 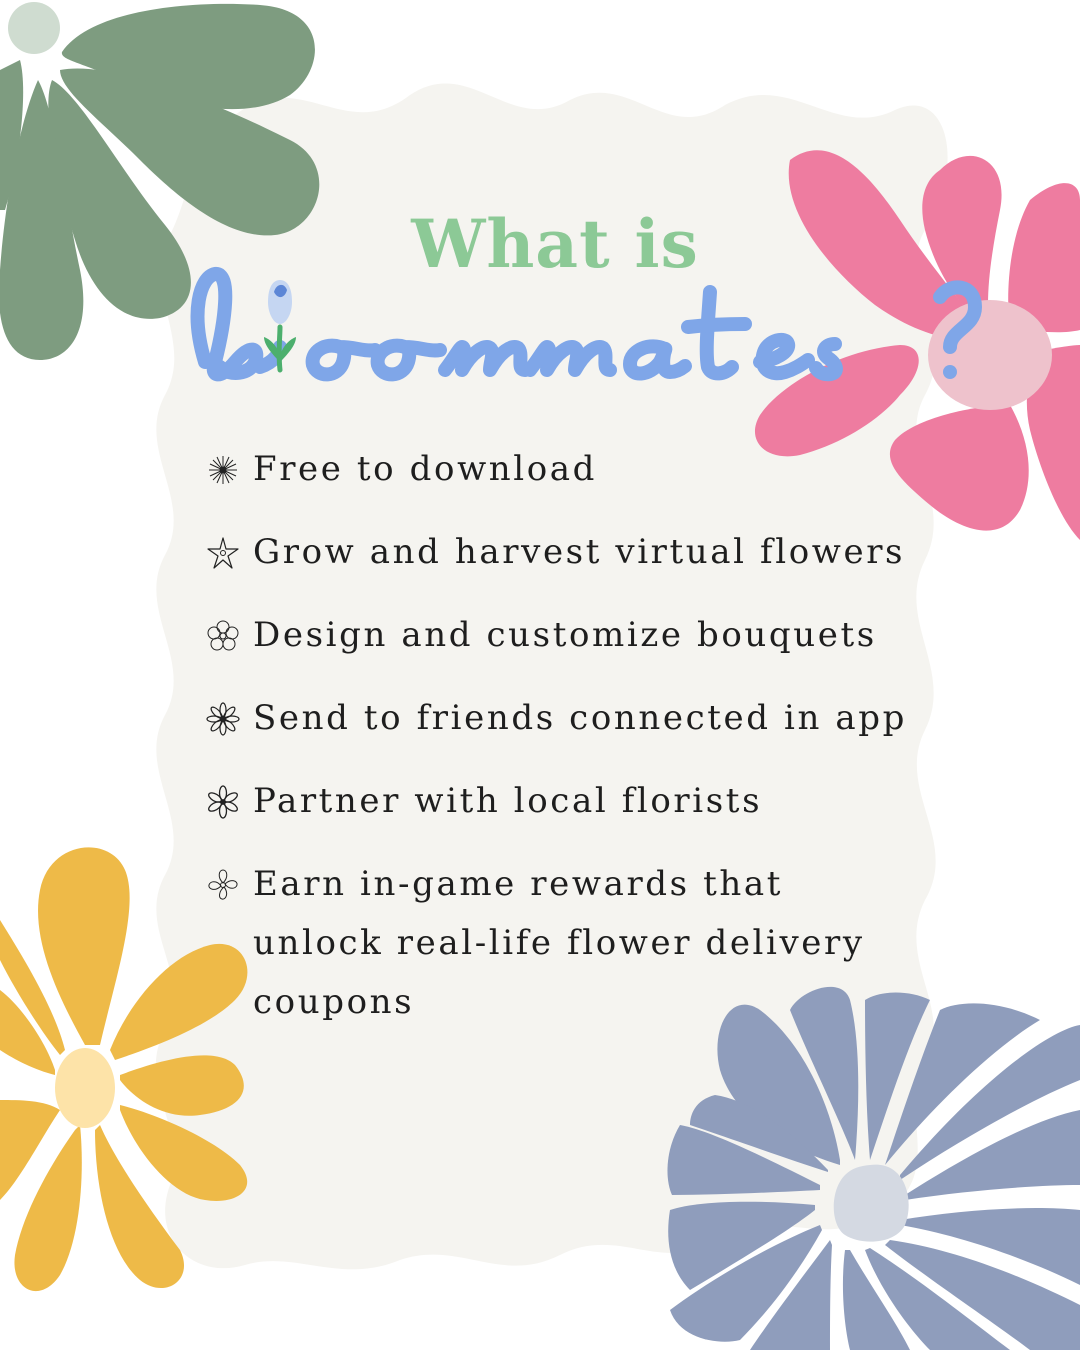 What do you see at coordinates (579, 552) in the screenshot?
I see `feature-text: Grow and harvest virtual flowers` at bounding box center [579, 552].